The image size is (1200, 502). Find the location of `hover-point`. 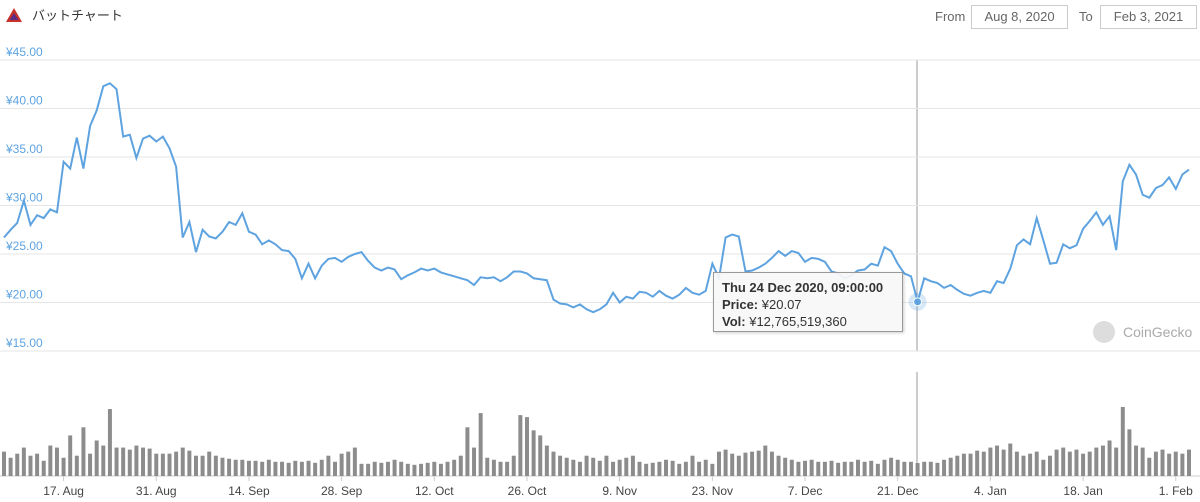

hover-point is located at coordinates (918, 302).